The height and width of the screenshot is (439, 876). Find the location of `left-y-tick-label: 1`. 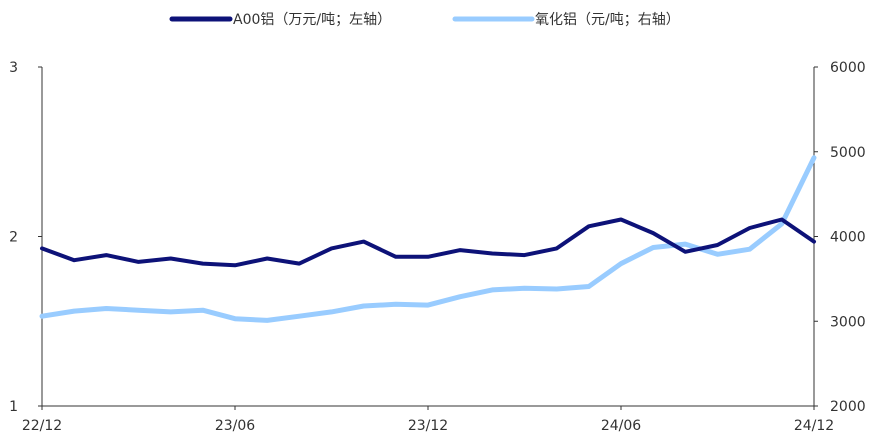

left-y-tick-label: 1 is located at coordinates (13, 407).